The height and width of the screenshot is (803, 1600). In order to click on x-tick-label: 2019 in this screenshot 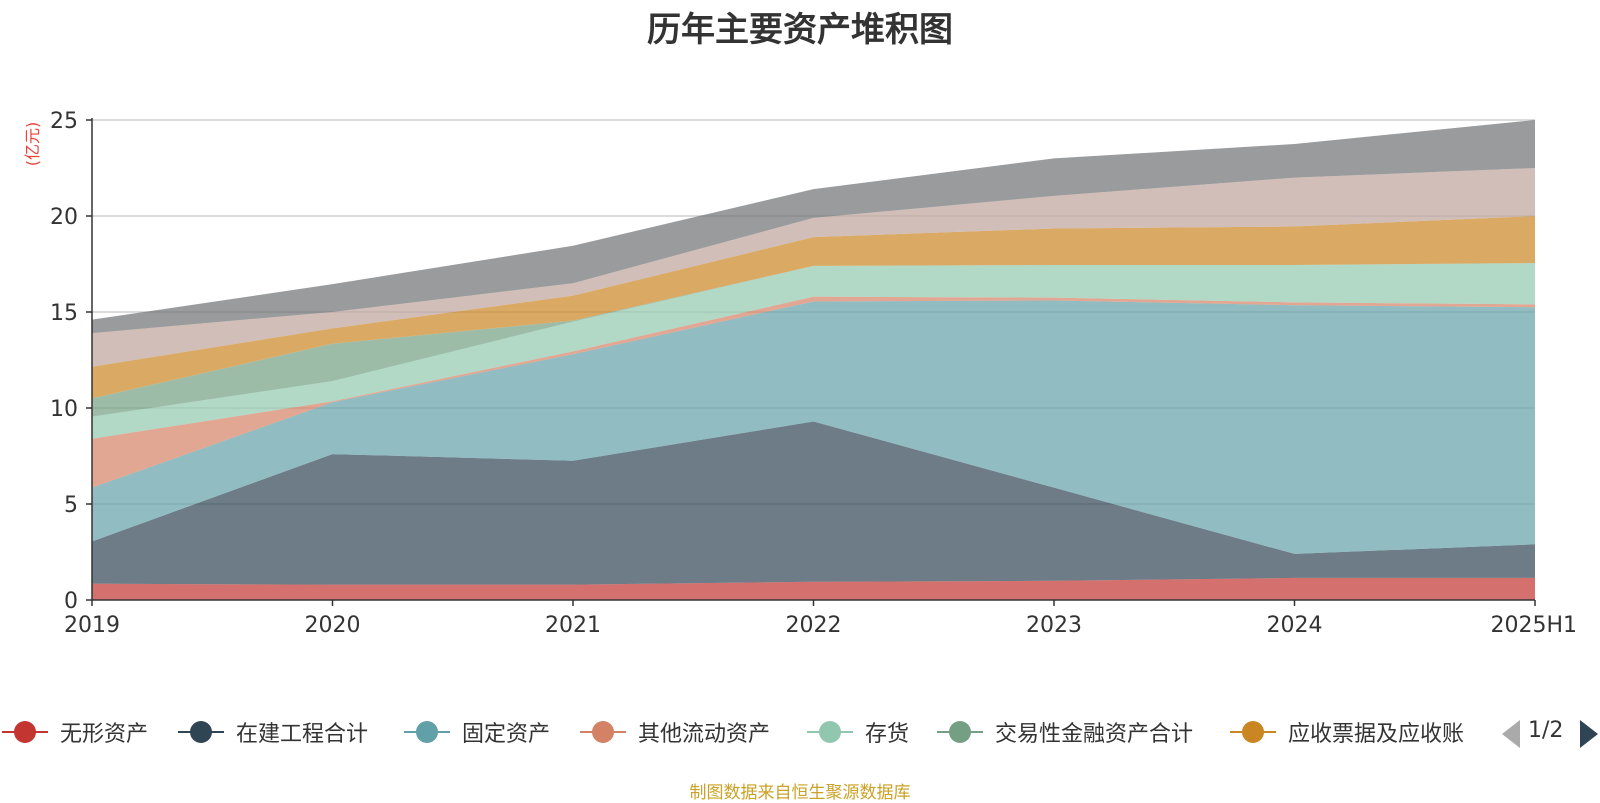, I will do `click(92, 625)`.